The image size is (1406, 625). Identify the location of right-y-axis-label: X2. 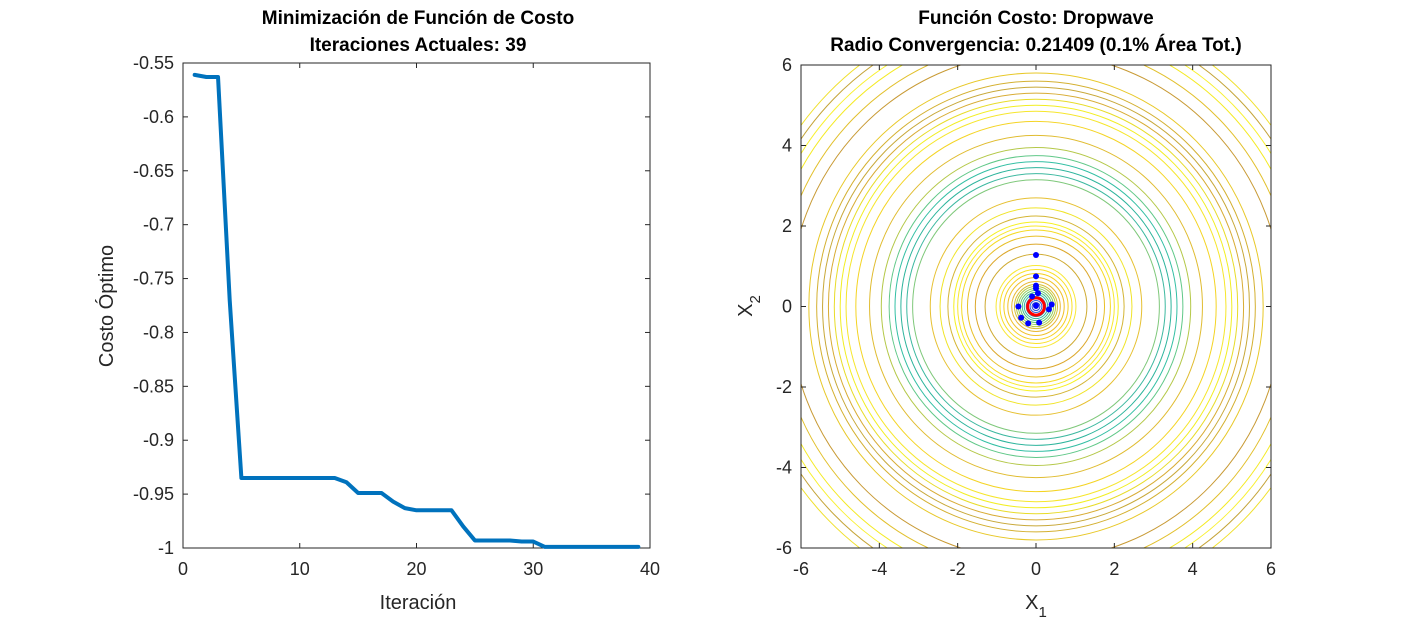
(749, 306).